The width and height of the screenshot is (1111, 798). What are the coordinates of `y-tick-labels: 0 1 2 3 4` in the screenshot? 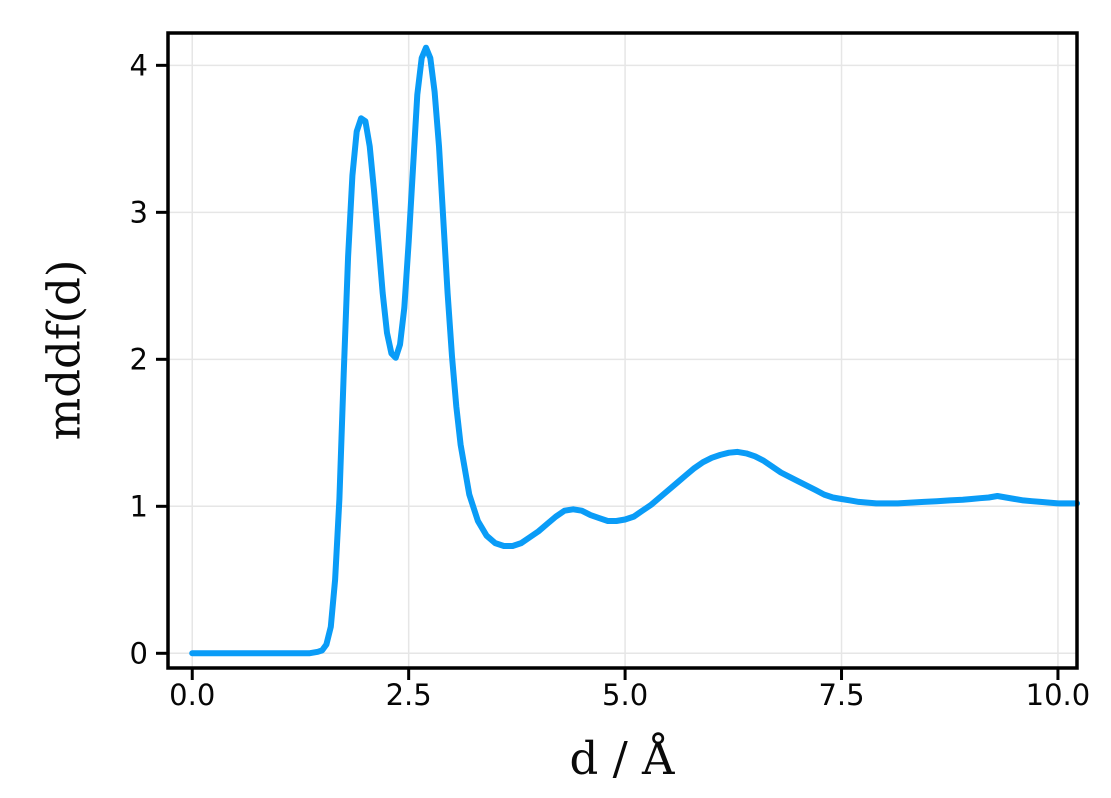 It's located at (139, 359).